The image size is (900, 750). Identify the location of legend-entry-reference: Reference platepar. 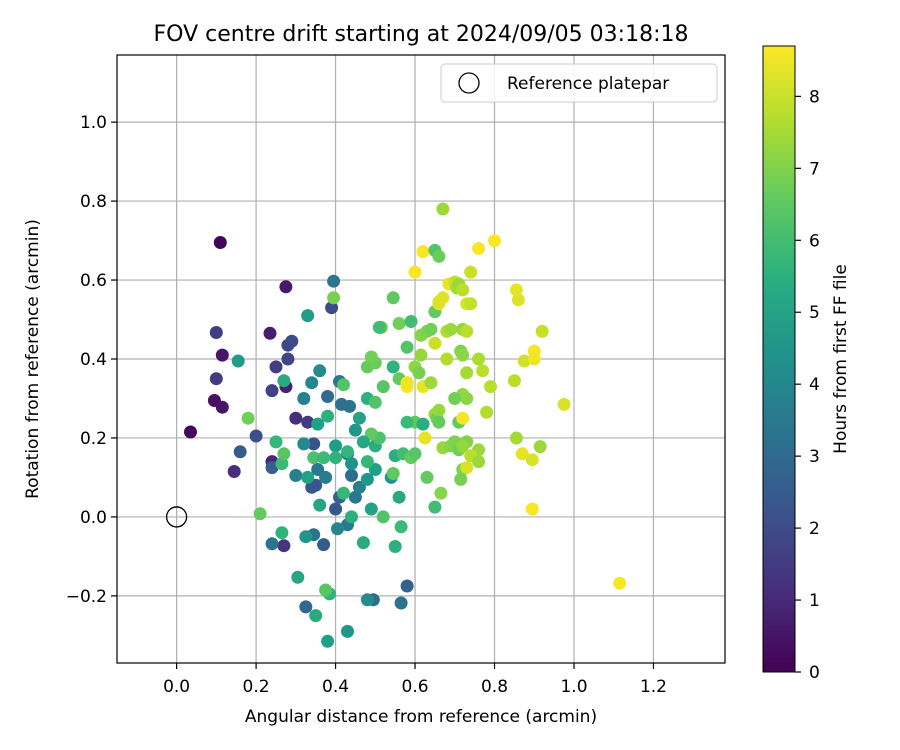
(588, 84).